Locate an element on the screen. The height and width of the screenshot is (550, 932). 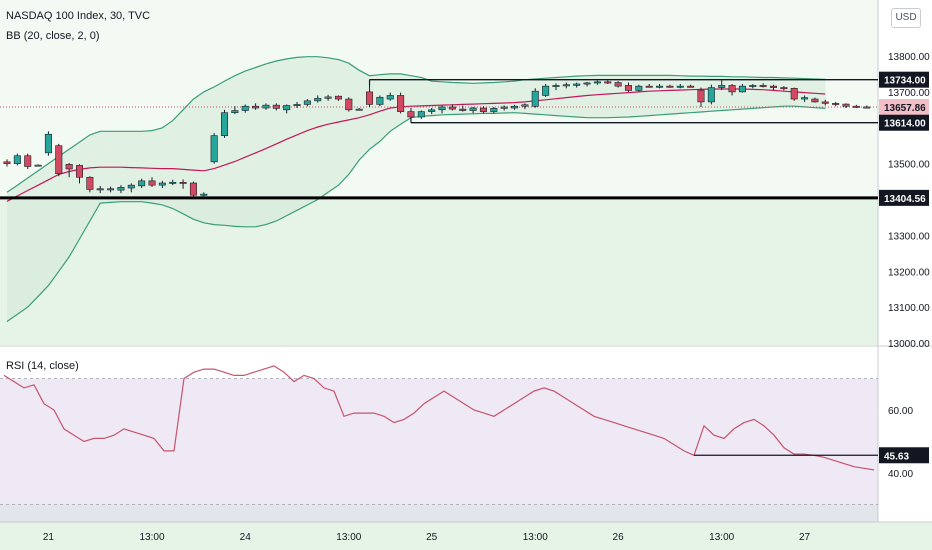
currency-badge: USD is located at coordinates (906, 18).